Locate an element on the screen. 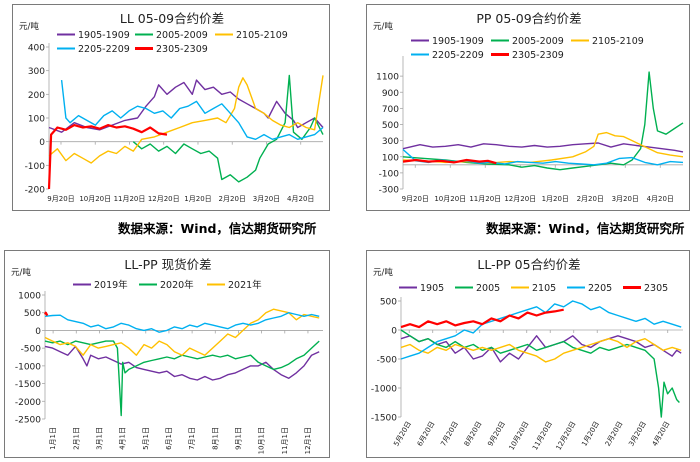 The image size is (700, 462). x-tick-label: 4月1日 is located at coordinates (123, 438).